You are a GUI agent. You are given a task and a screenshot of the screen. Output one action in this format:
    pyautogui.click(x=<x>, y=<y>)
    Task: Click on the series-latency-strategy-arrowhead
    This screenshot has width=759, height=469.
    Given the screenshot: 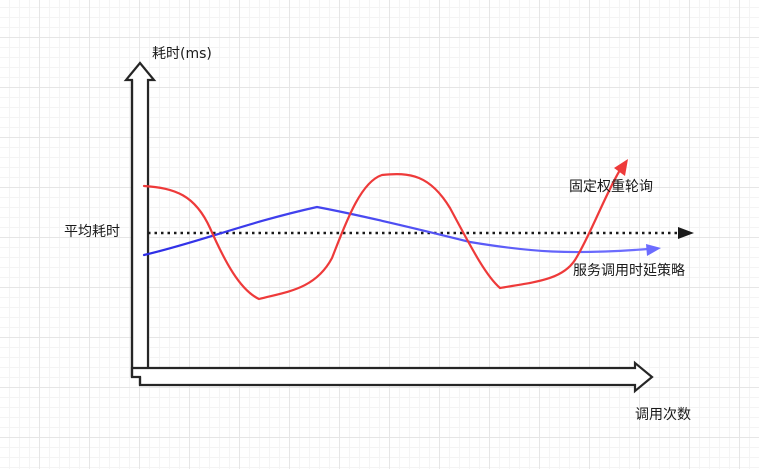 What is the action you would take?
    pyautogui.click(x=653, y=250)
    